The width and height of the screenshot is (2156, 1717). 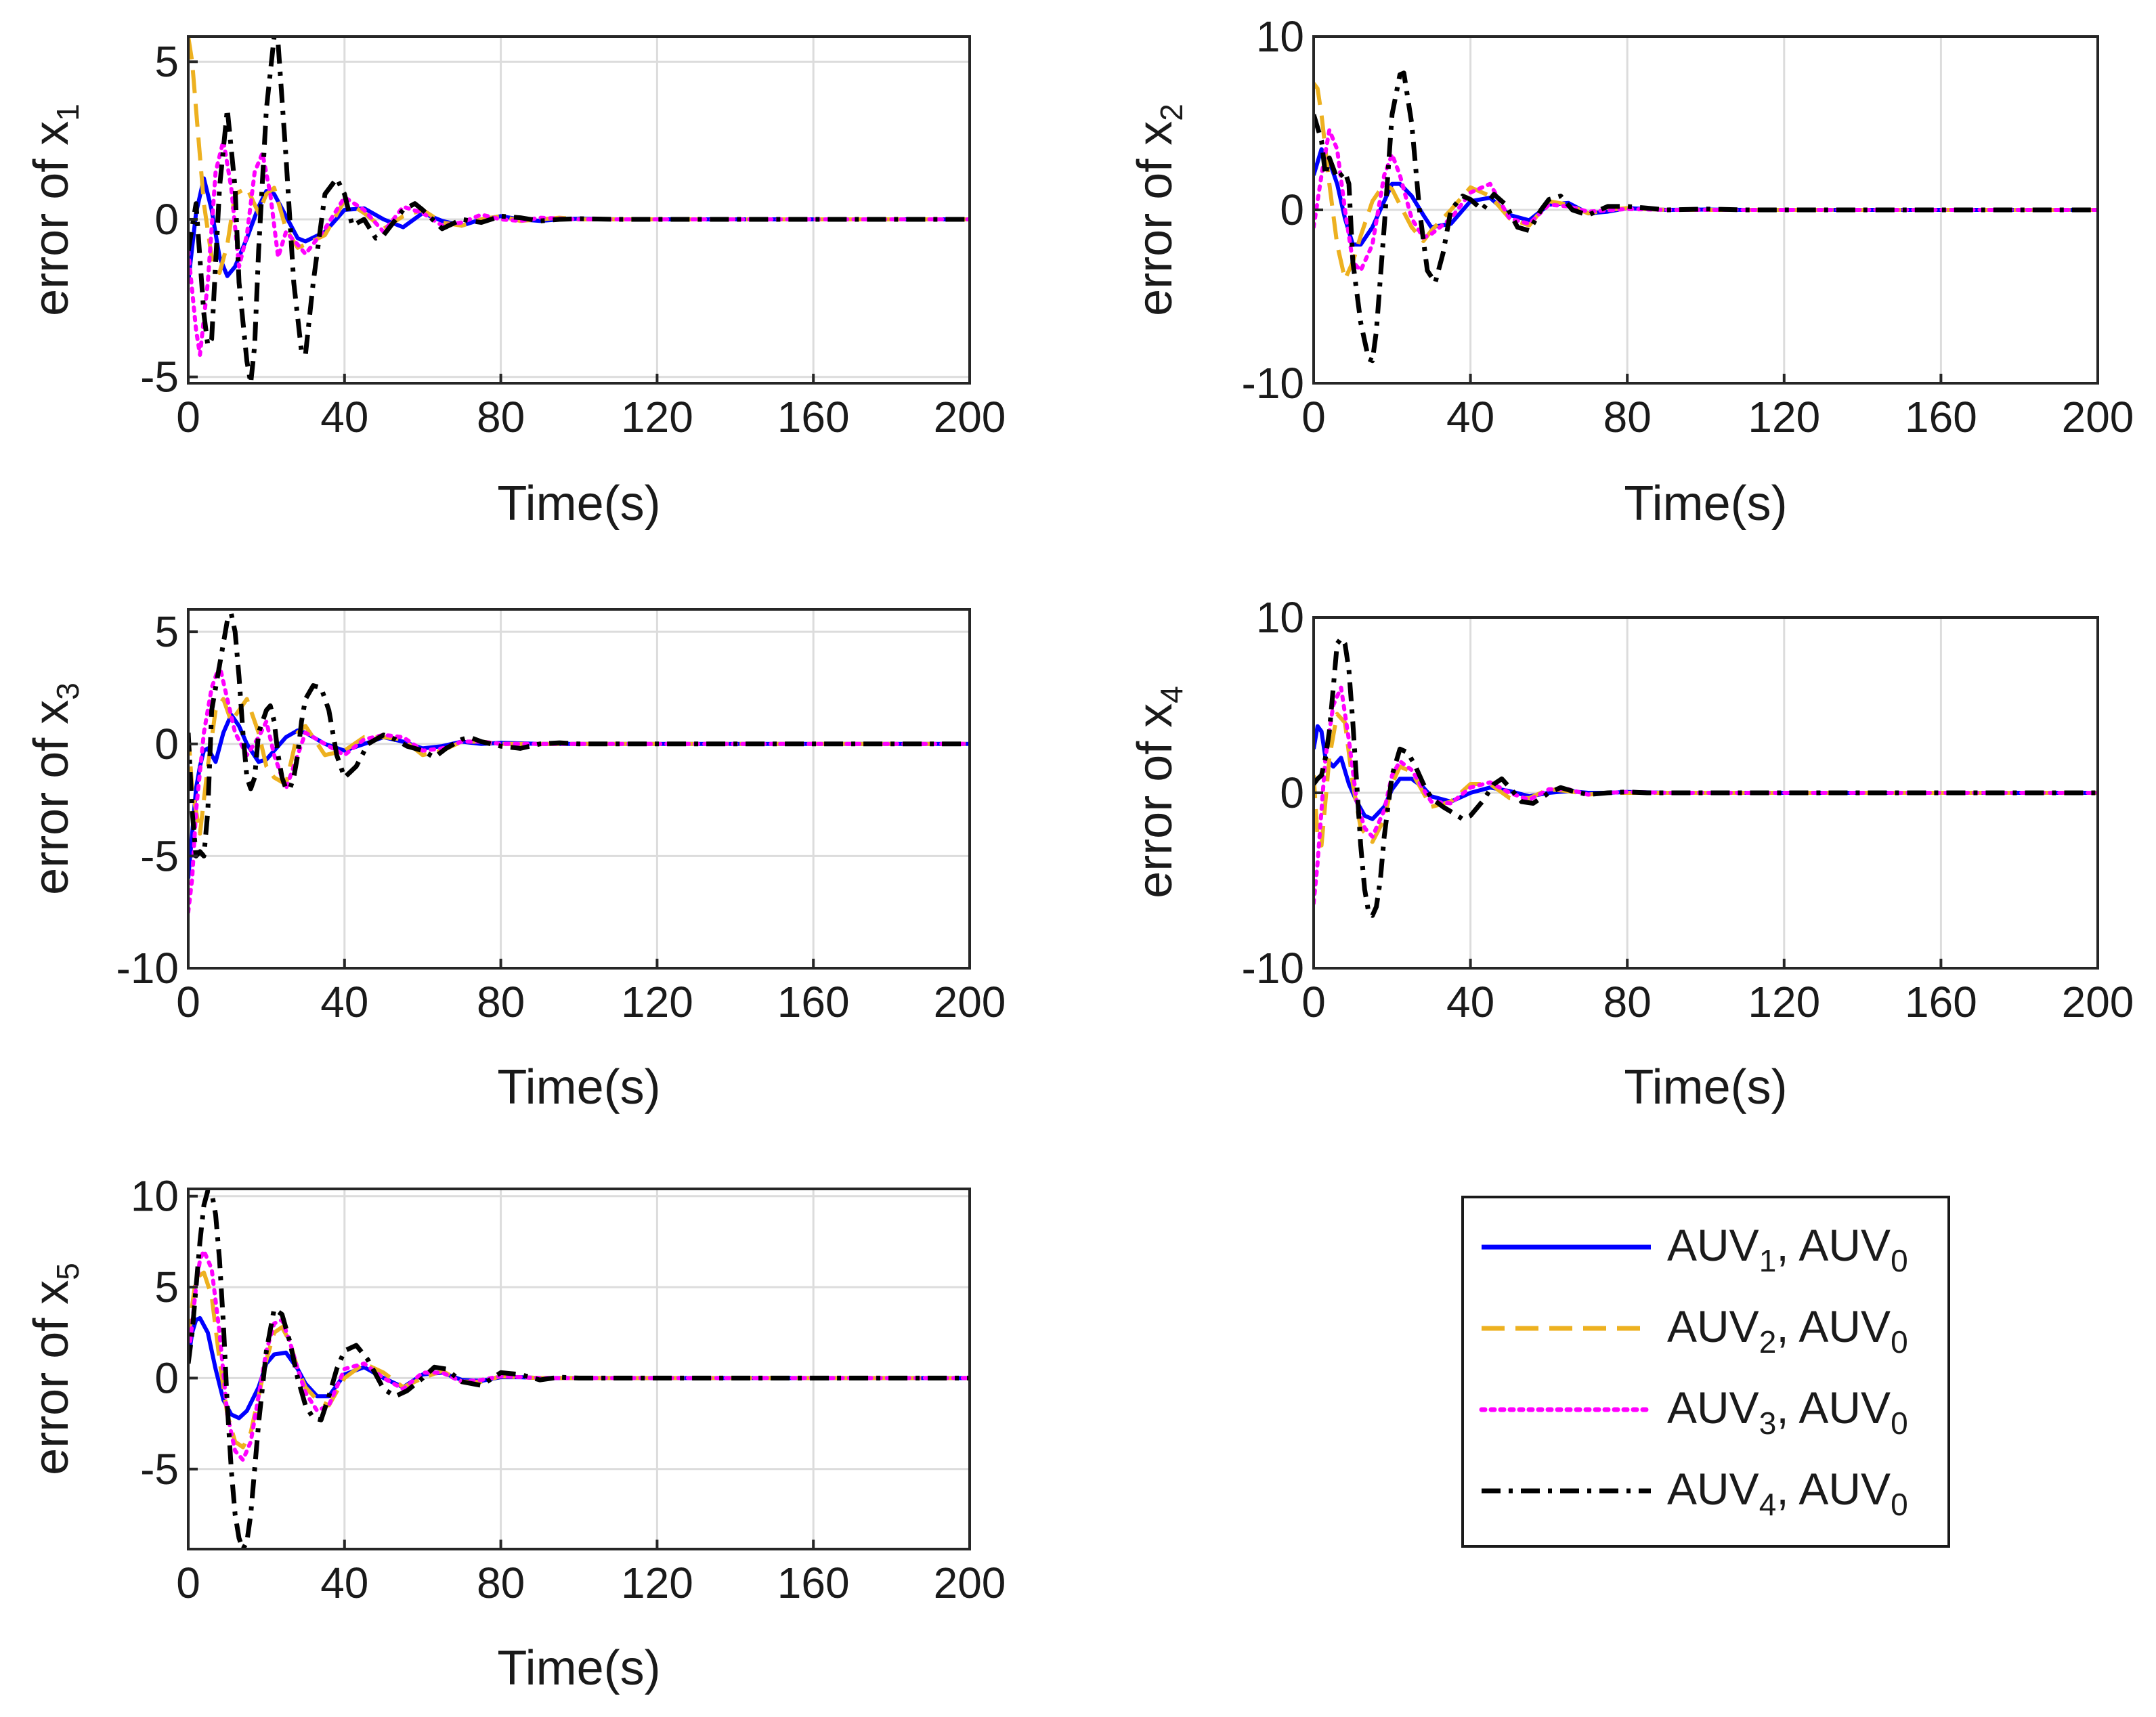 I want to click on y-axis-label-subscript: 1, so click(x=67, y=112).